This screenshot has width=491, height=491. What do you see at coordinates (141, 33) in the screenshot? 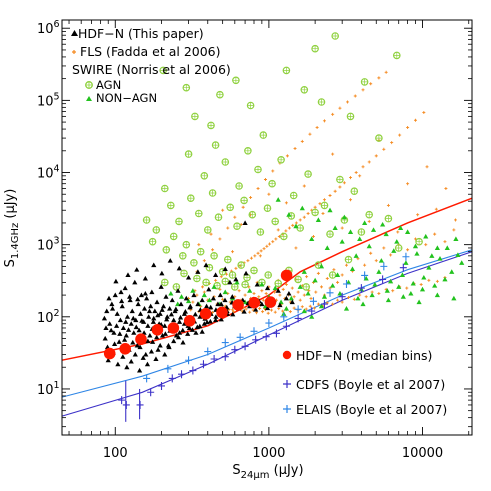
I see `legend-hdfn-label: HDF−N (This paper)` at bounding box center [141, 33].